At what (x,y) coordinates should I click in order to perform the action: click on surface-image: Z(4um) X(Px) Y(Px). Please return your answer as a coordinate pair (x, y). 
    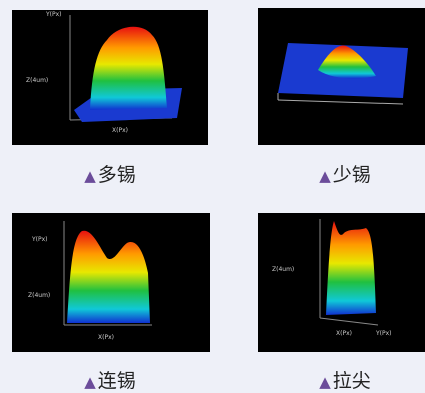
    Looking at the image, I should click on (341, 282).